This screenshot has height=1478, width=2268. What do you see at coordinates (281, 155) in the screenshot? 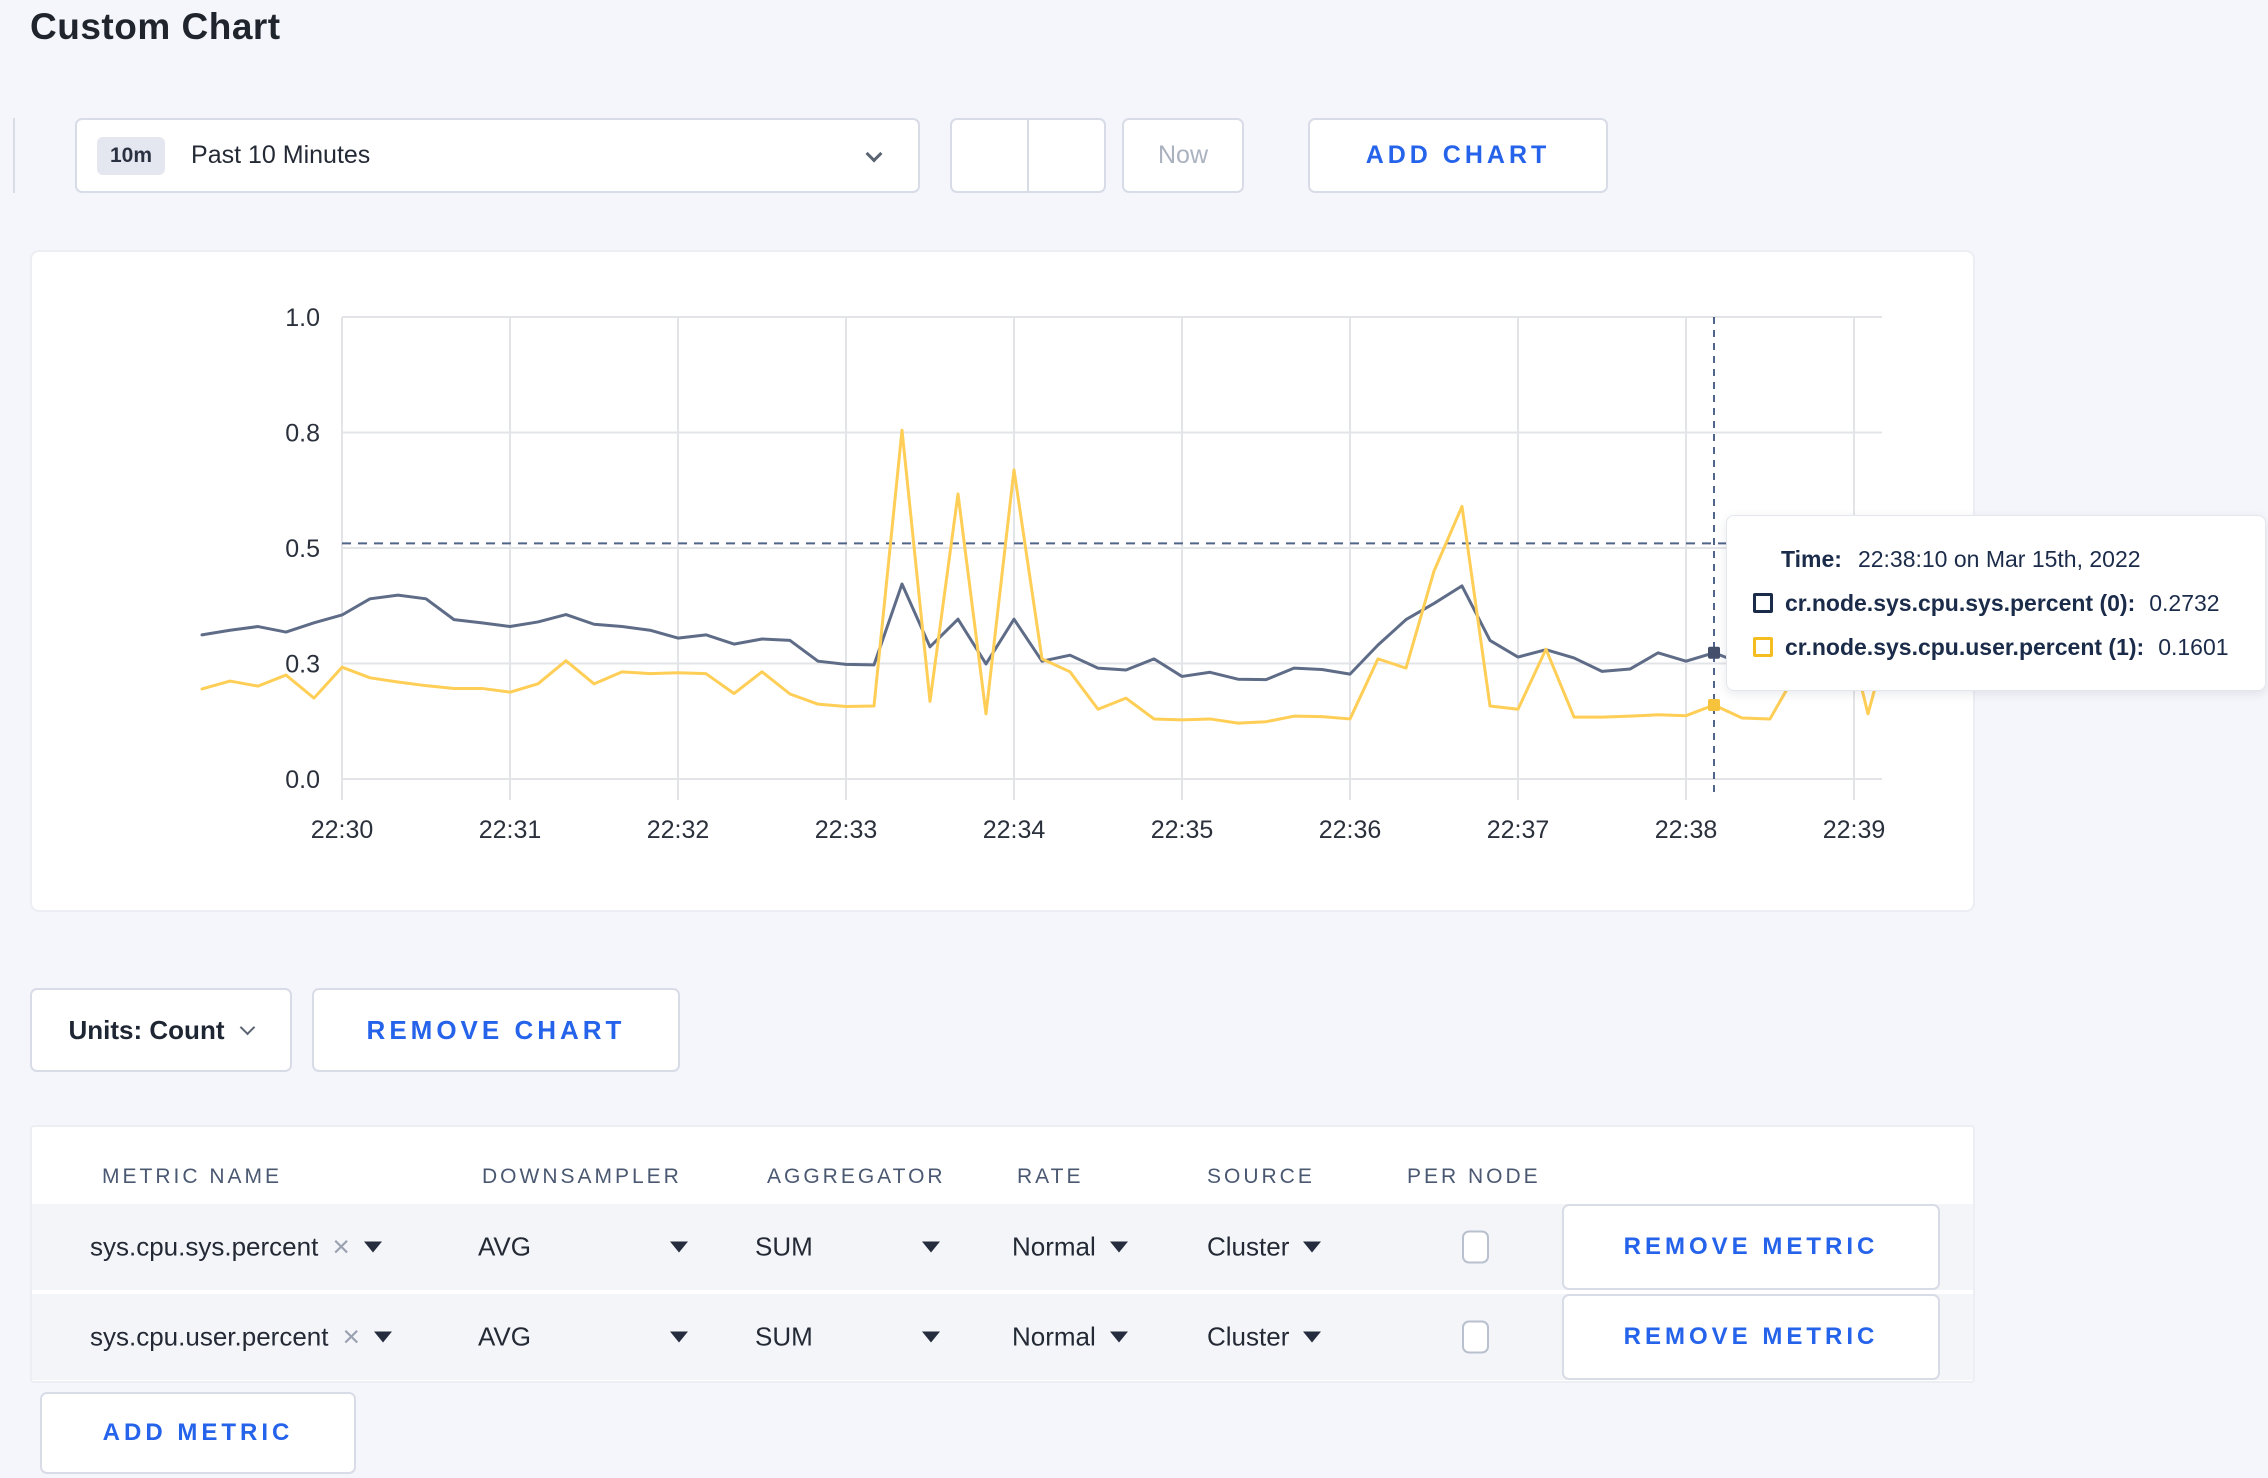
I see `time-range-label: Past 10 Minutes` at bounding box center [281, 155].